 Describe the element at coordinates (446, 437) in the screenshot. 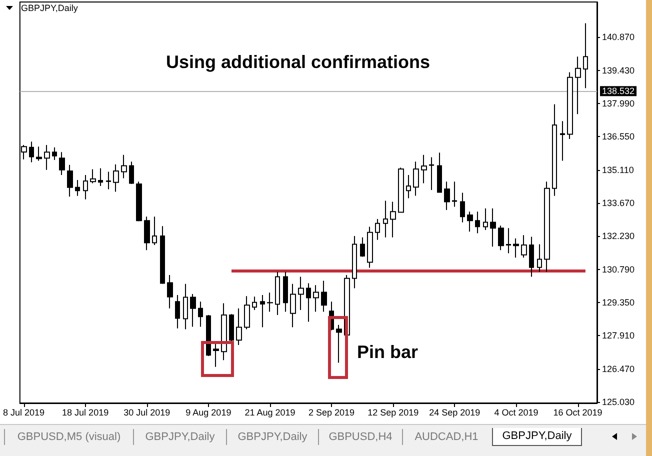

I see `tab: AUDCAD,H1` at that location.